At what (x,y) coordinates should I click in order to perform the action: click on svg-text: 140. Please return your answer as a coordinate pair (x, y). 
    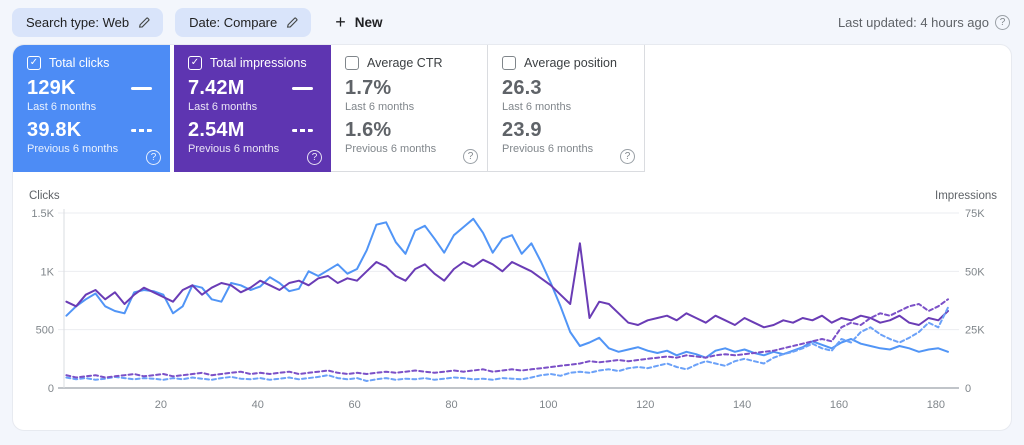
    Looking at the image, I should click on (742, 405).